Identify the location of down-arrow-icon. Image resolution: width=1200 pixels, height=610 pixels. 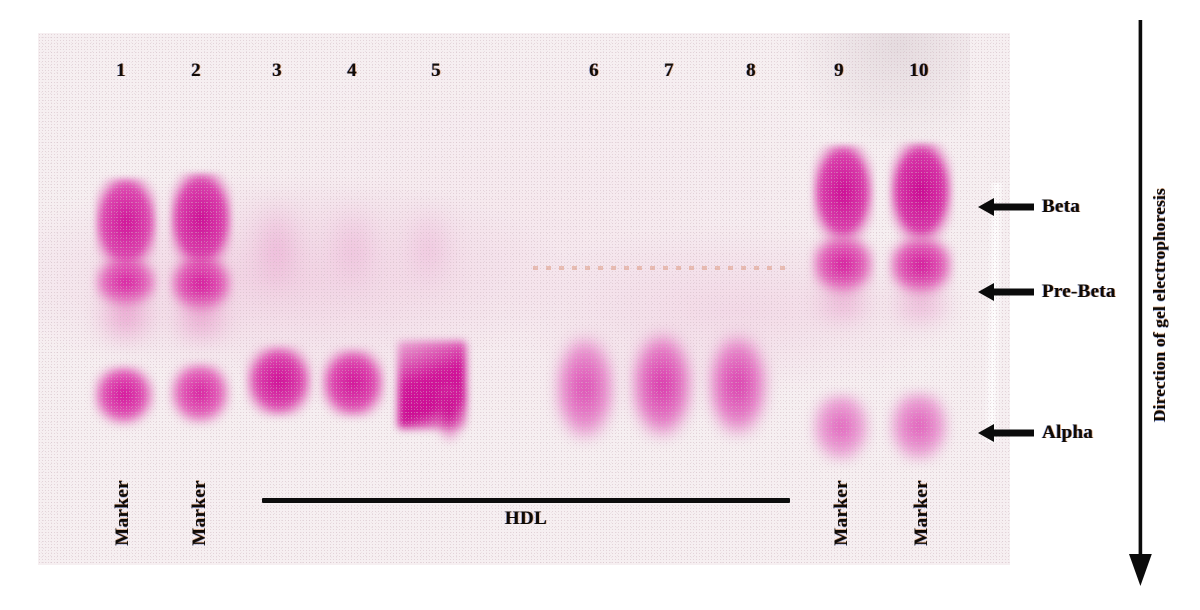
(1140, 303).